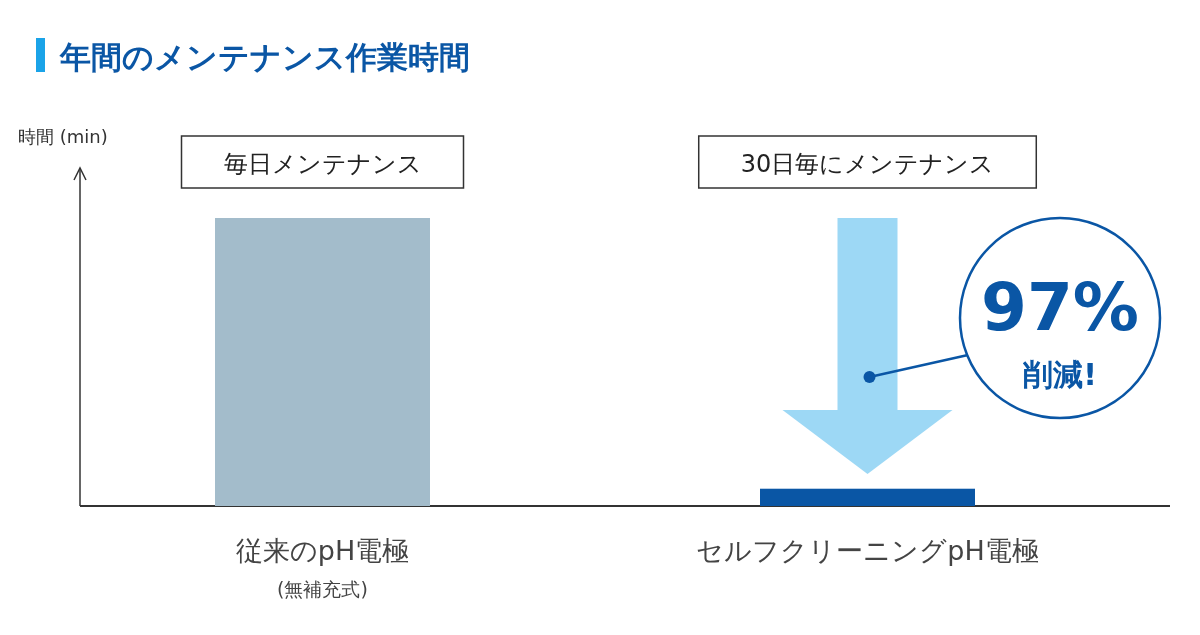 The image size is (1200, 635). I want to click on x-tick-label: セルフクリーニングpH電極, so click(867, 550).